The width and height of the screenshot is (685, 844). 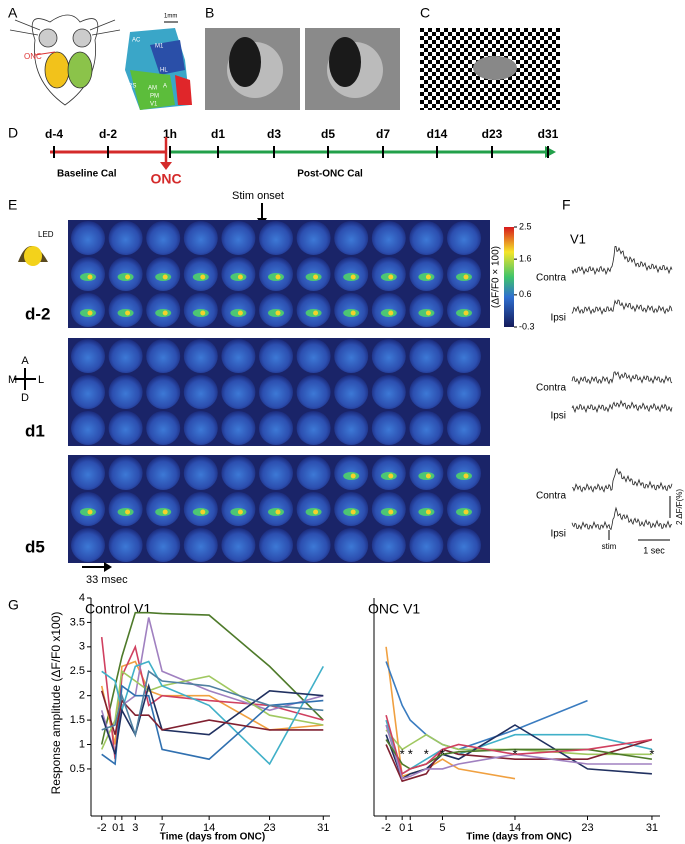 I want to click on arrow, so click(x=550, y=152).